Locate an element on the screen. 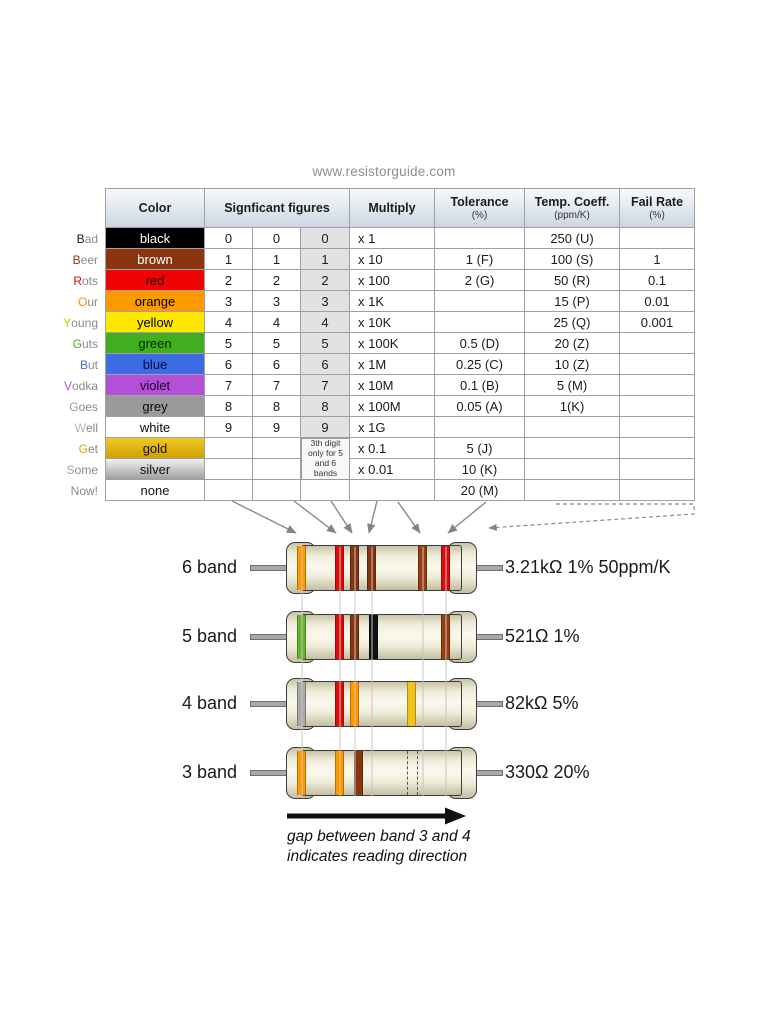 Image resolution: width=768 pixels, height=1024 pixels. multiply-cell: x 1K is located at coordinates (392, 301).